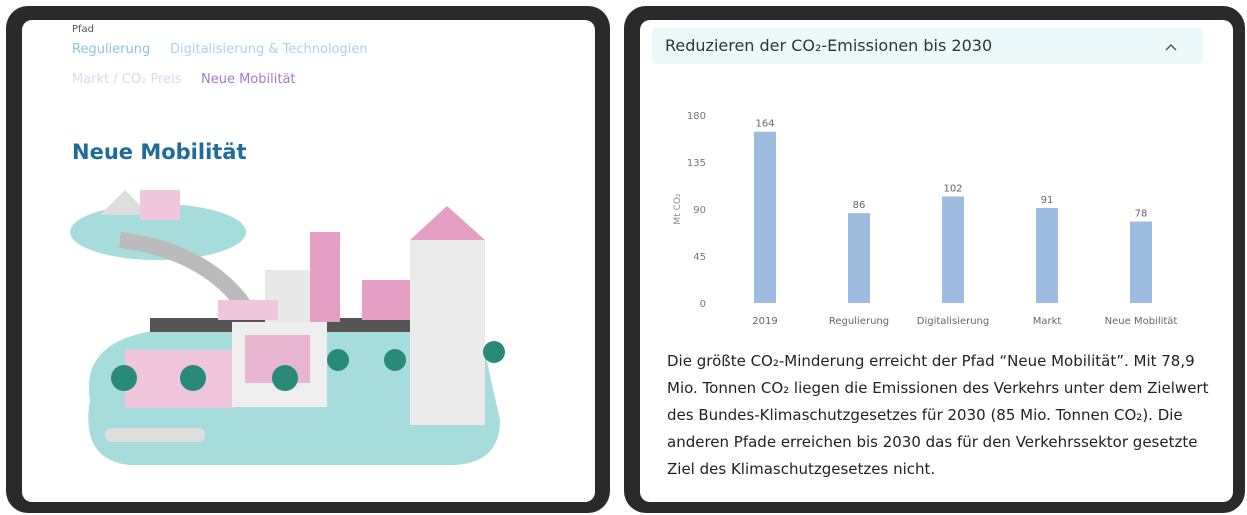 The height and width of the screenshot is (515, 1247). I want to click on tab: Regulierung, so click(111, 49).